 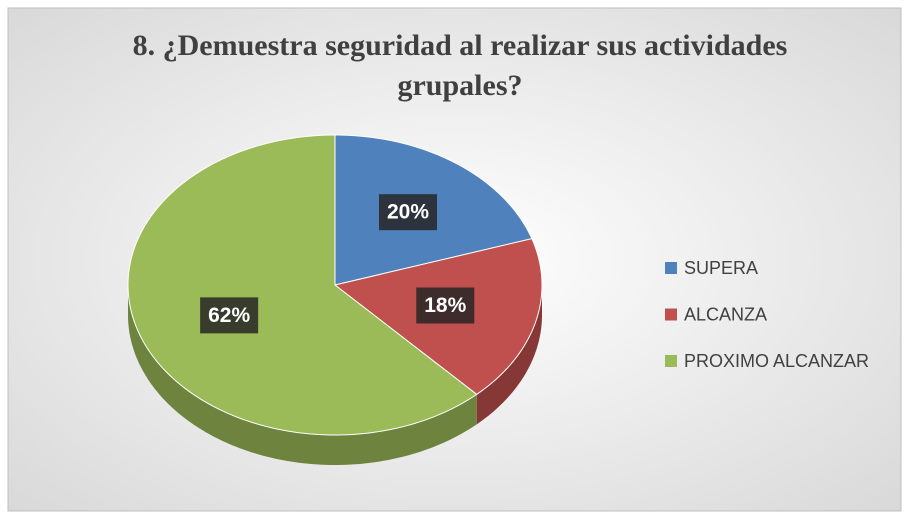 I want to click on data-label: 62%, so click(x=229, y=315).